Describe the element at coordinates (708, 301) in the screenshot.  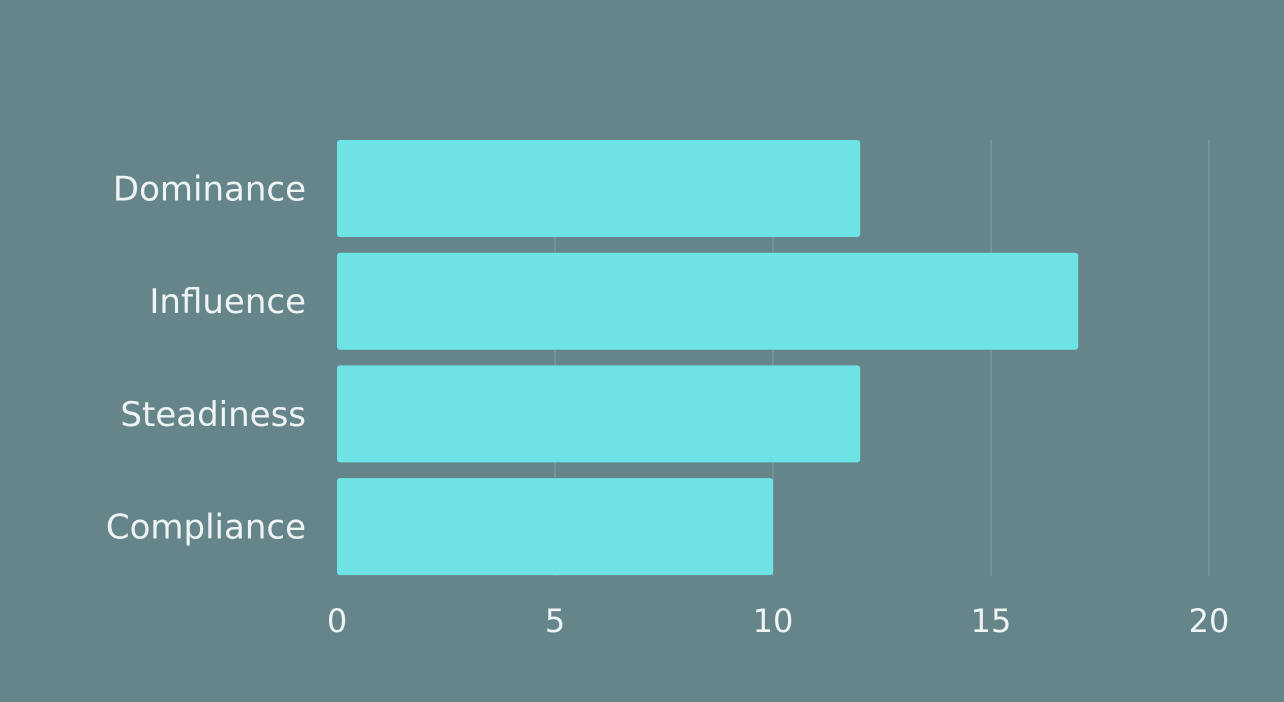
I see `bar-influence` at that location.